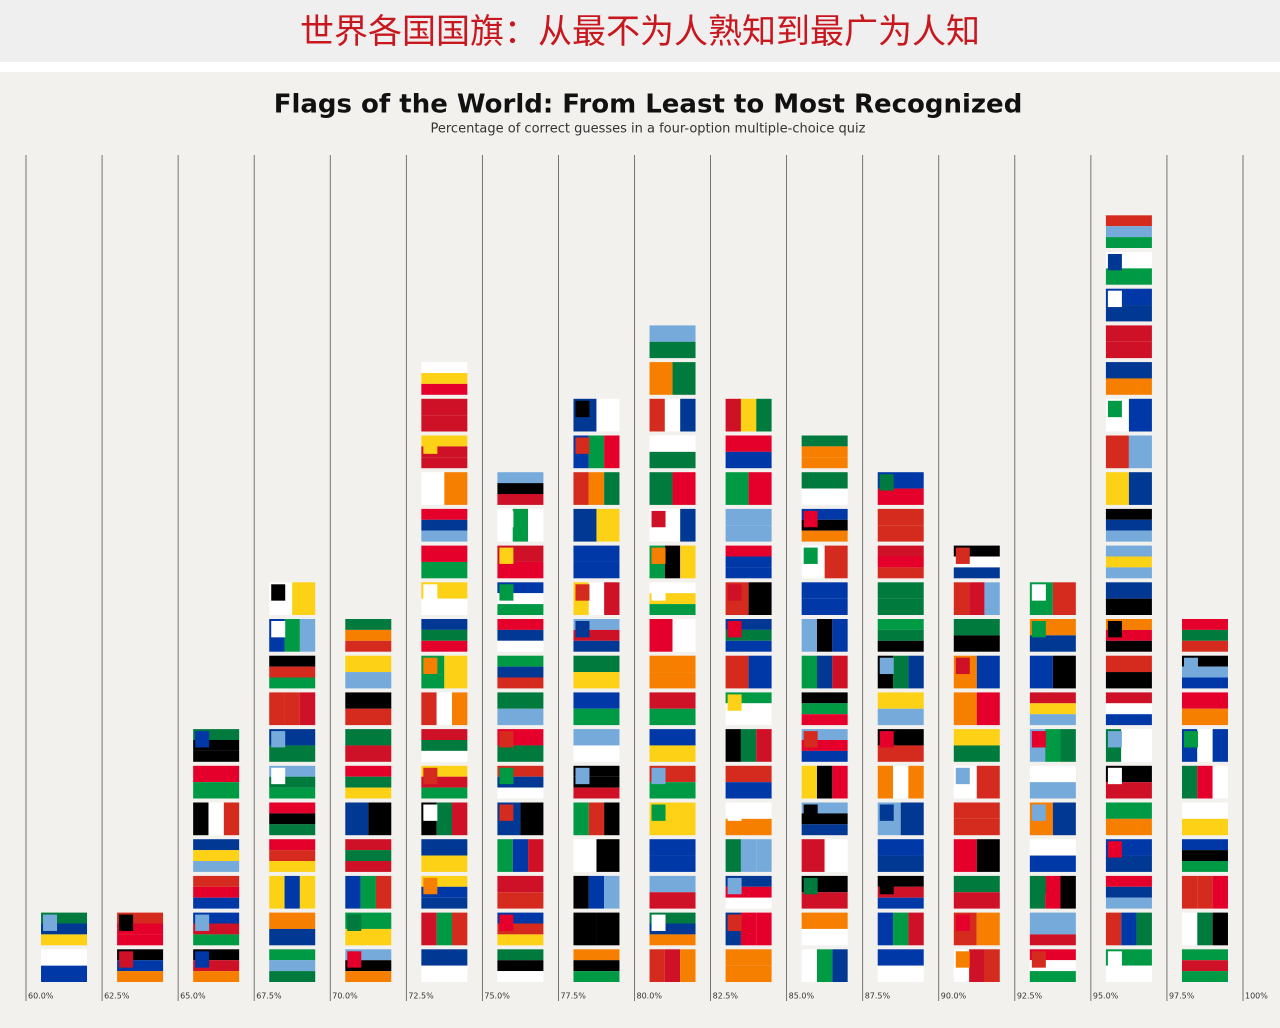  Describe the element at coordinates (573, 996) in the screenshot. I see `x-tick-label: 77.5%` at that location.